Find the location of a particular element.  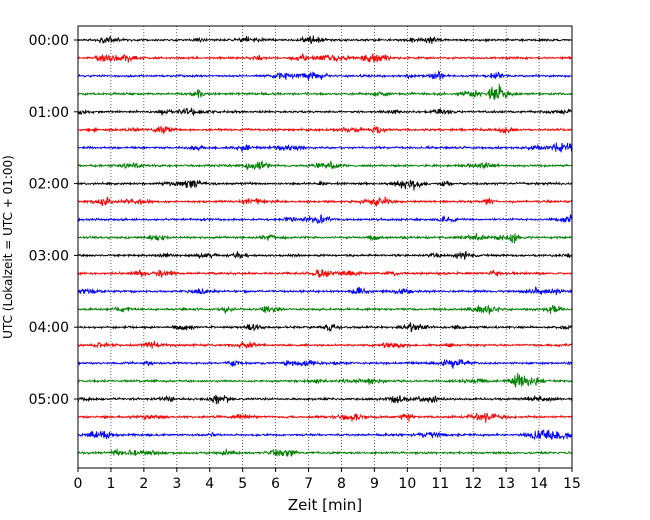

x-tick-label: 5 is located at coordinates (242, 484).